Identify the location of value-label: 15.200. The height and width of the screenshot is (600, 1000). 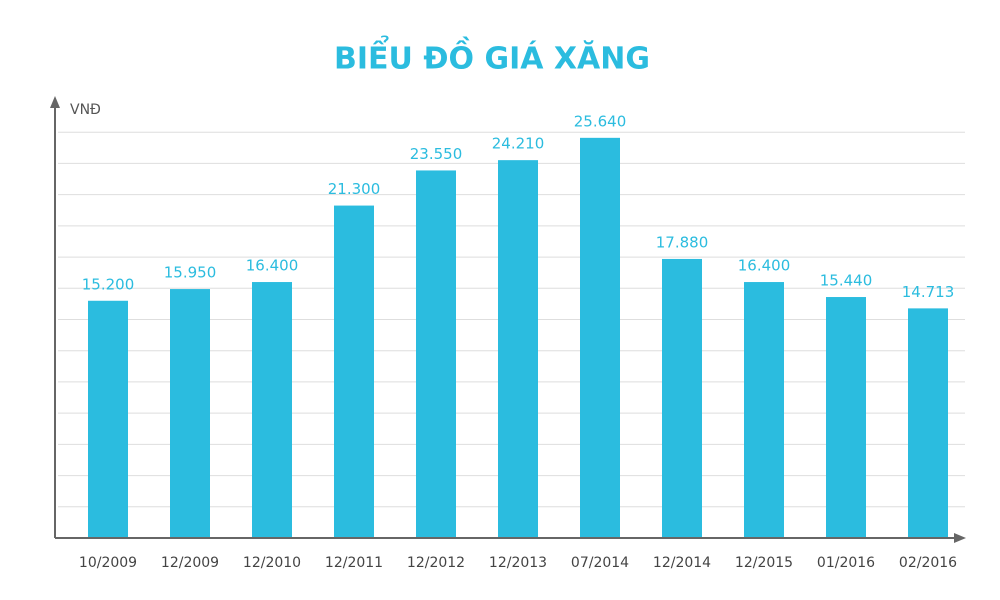
(108, 284).